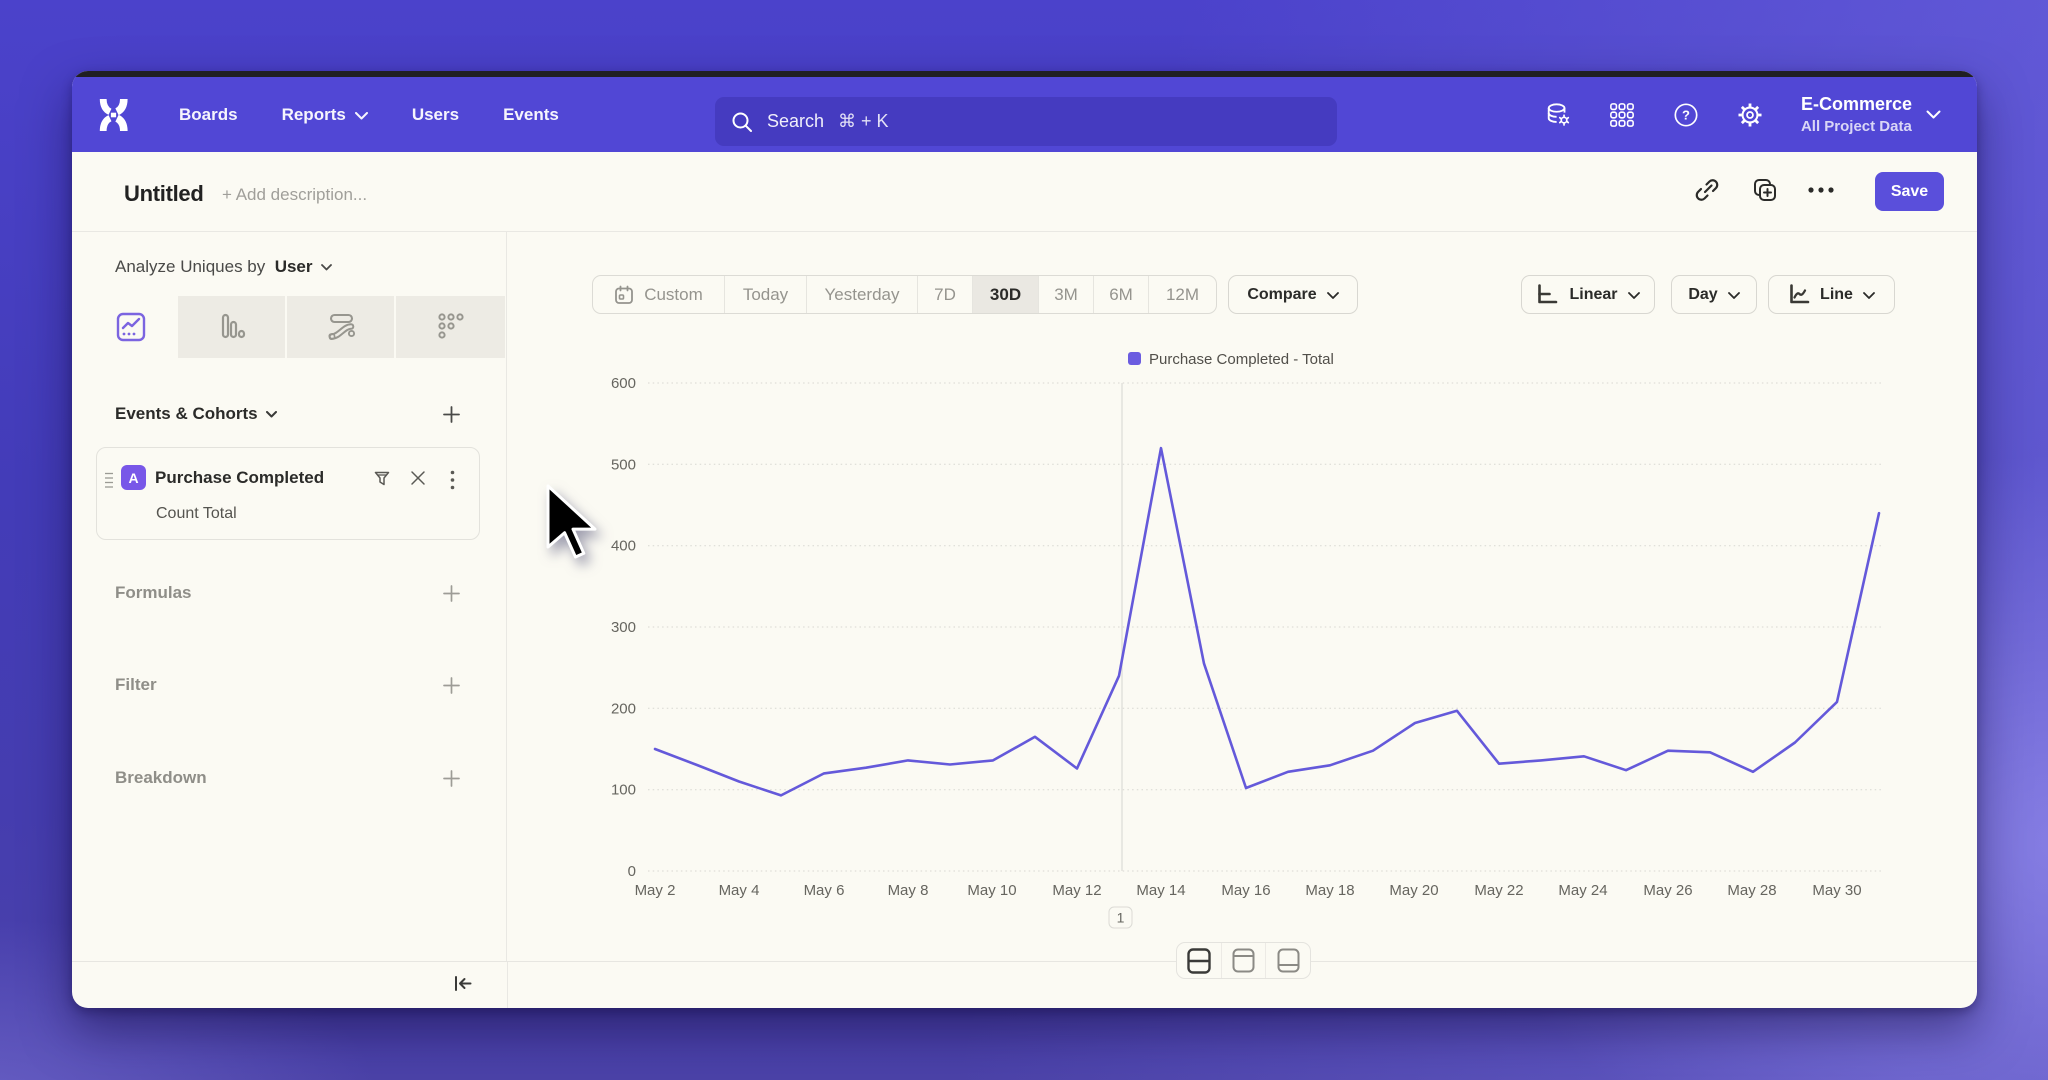 Image resolution: width=2048 pixels, height=1080 pixels. Describe the element at coordinates (1751, 890) in the screenshot. I see `svg-text: May 28` at that location.